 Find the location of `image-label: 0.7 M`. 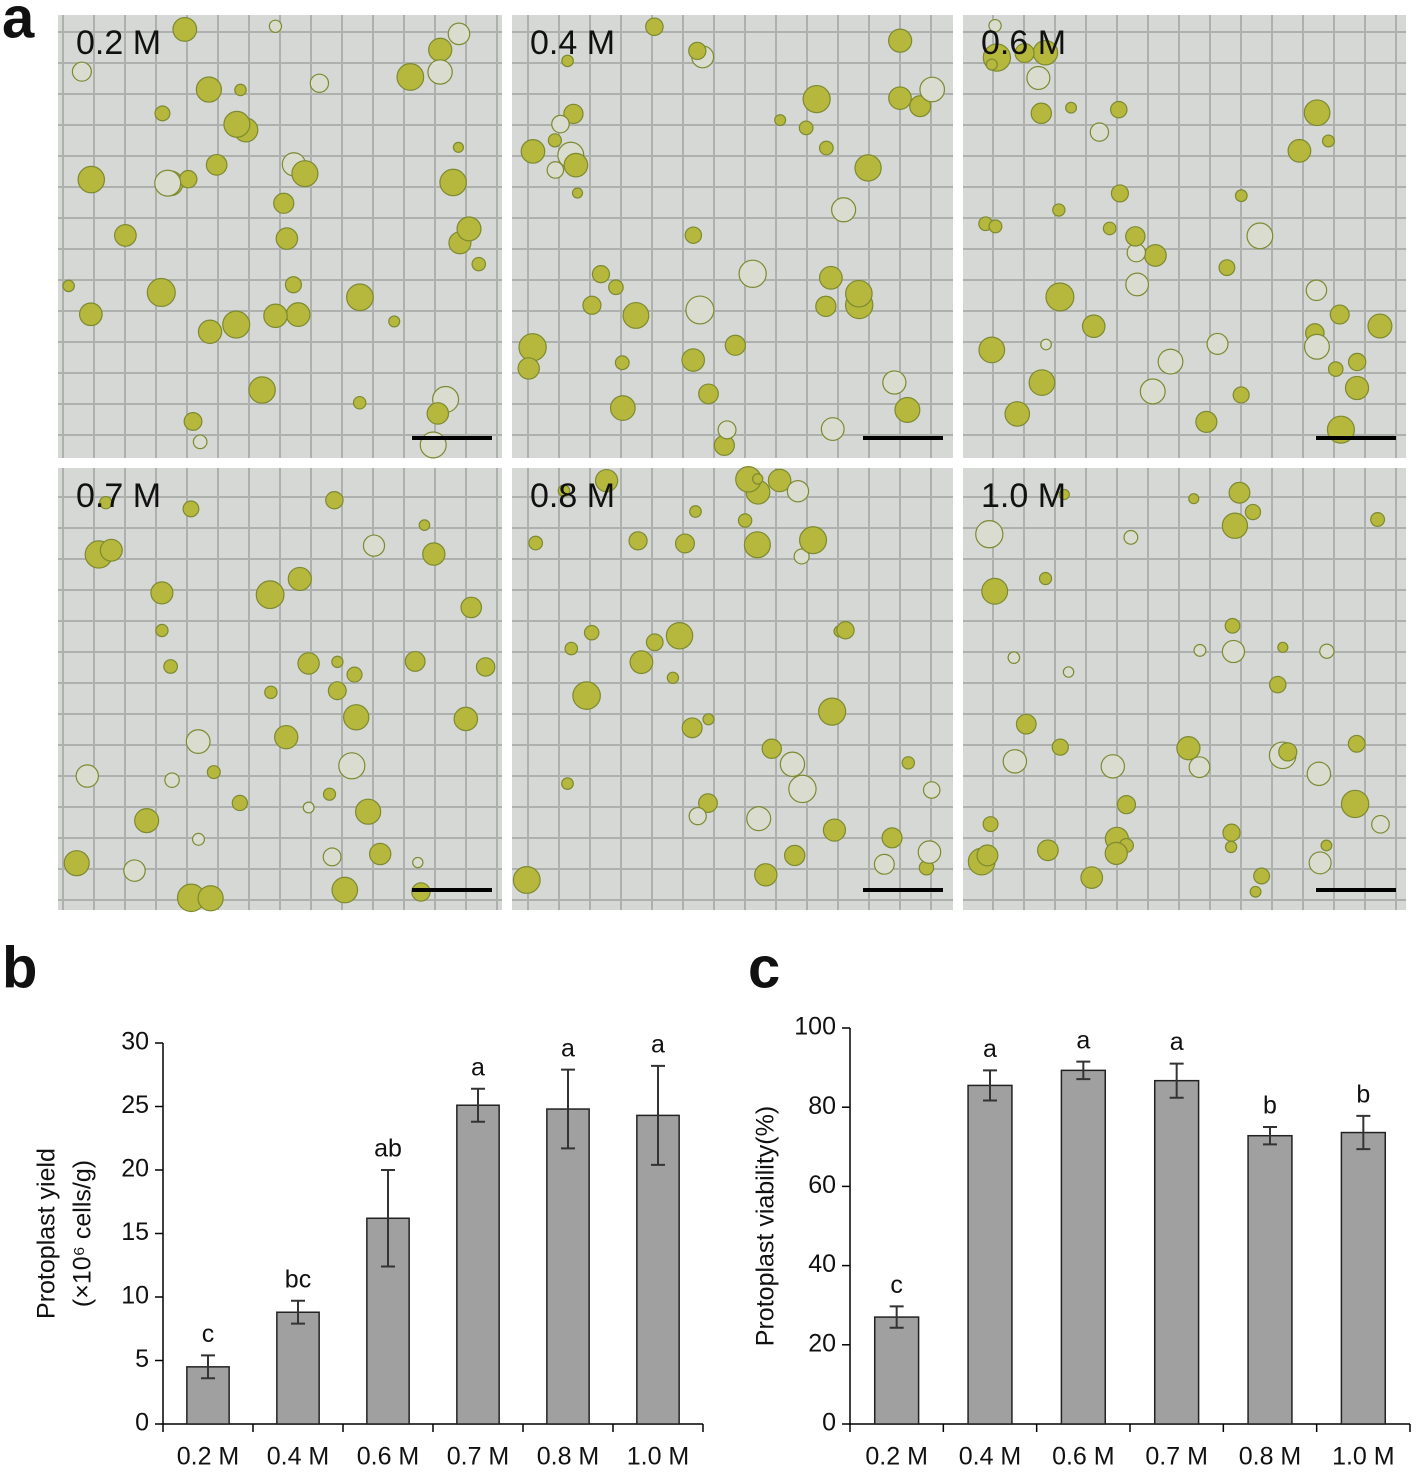

image-label: 0.7 M is located at coordinates (118, 496).